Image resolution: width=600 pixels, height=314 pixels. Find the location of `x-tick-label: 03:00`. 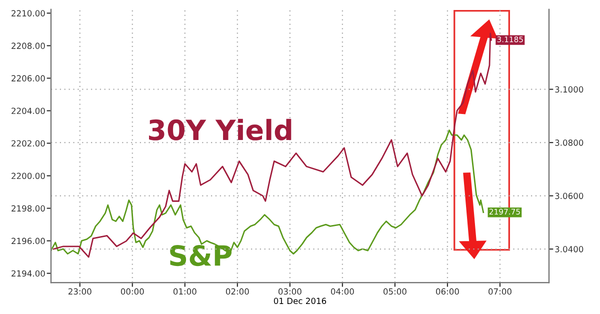

x-tick-label: 03:00 is located at coordinates (290, 291).